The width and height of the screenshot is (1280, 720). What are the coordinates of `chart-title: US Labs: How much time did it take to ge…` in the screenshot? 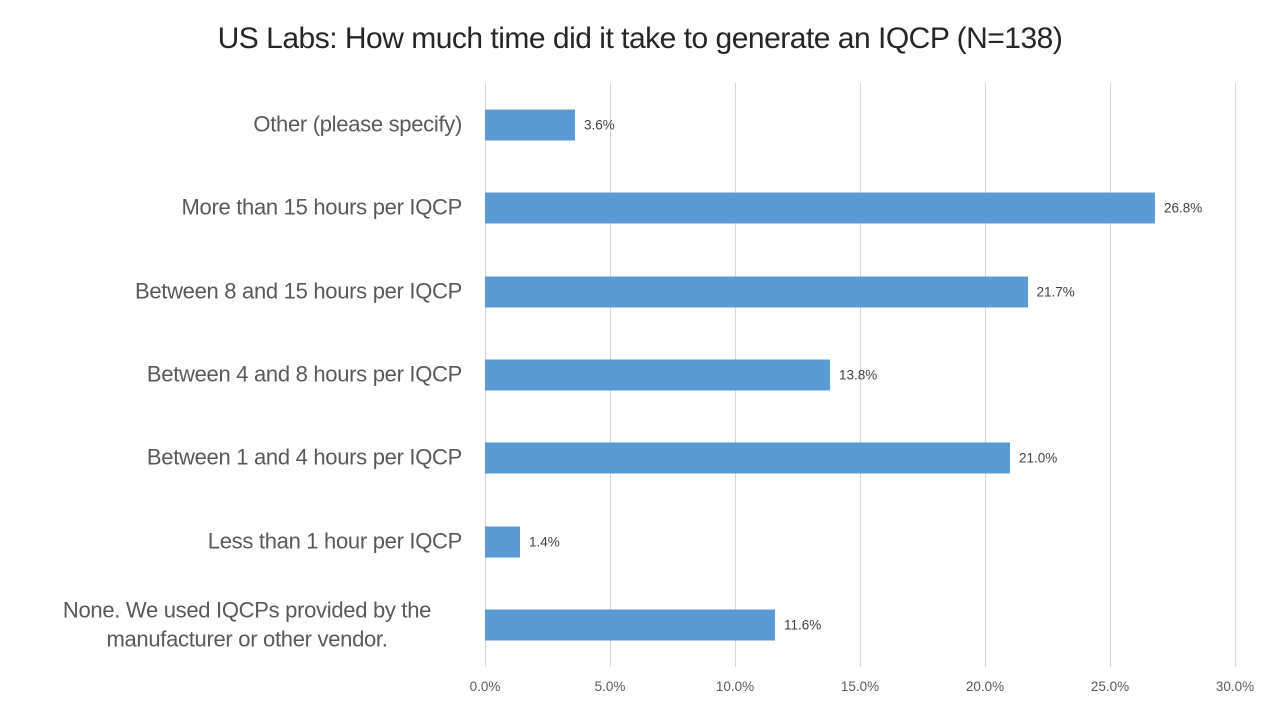 It's located at (640, 38).